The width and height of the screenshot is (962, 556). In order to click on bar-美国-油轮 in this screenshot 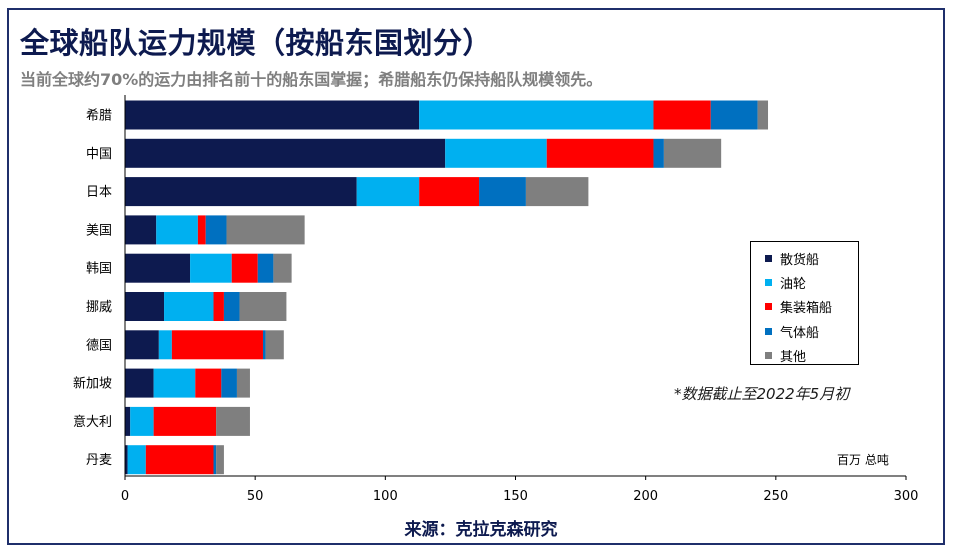, I will do `click(177, 230)`.